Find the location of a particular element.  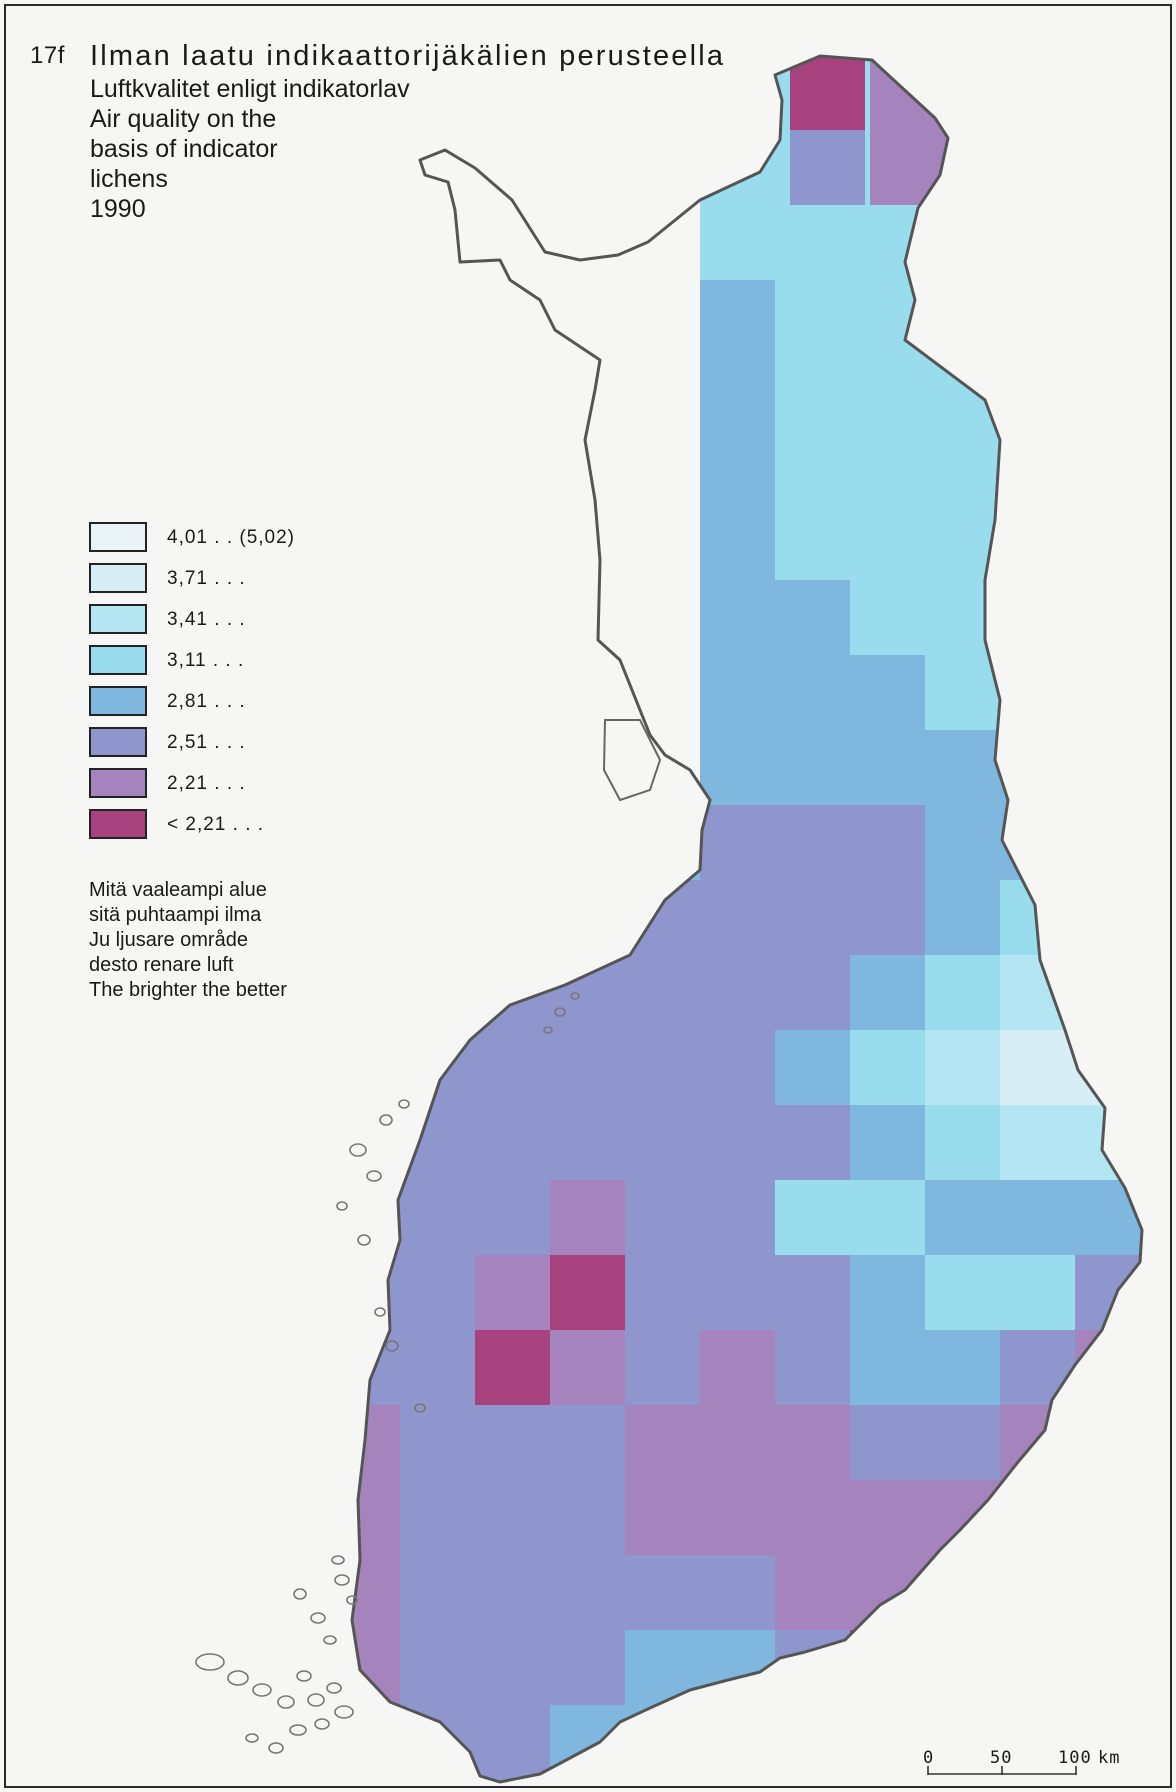

note-line-3: Ju ljusare område is located at coordinates (168, 940).